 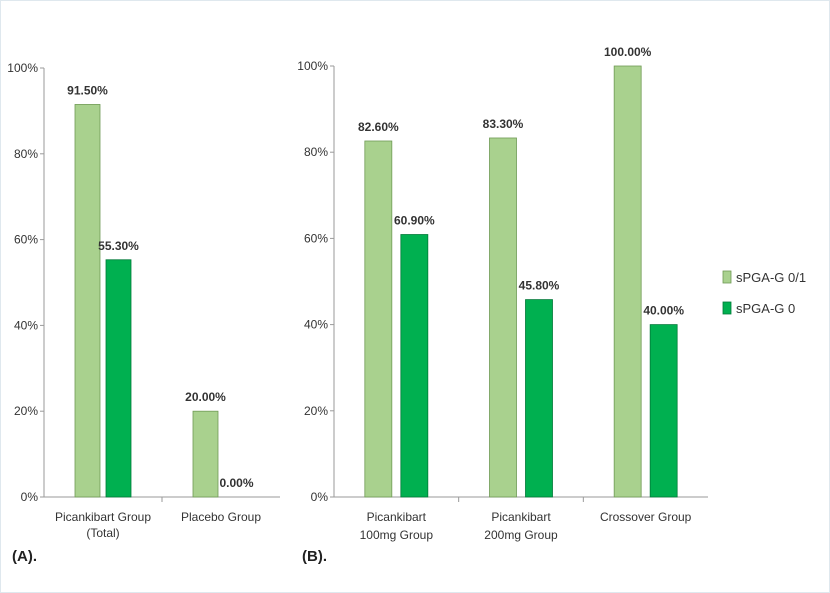 I want to click on data-label: 0.00%, so click(x=236, y=483).